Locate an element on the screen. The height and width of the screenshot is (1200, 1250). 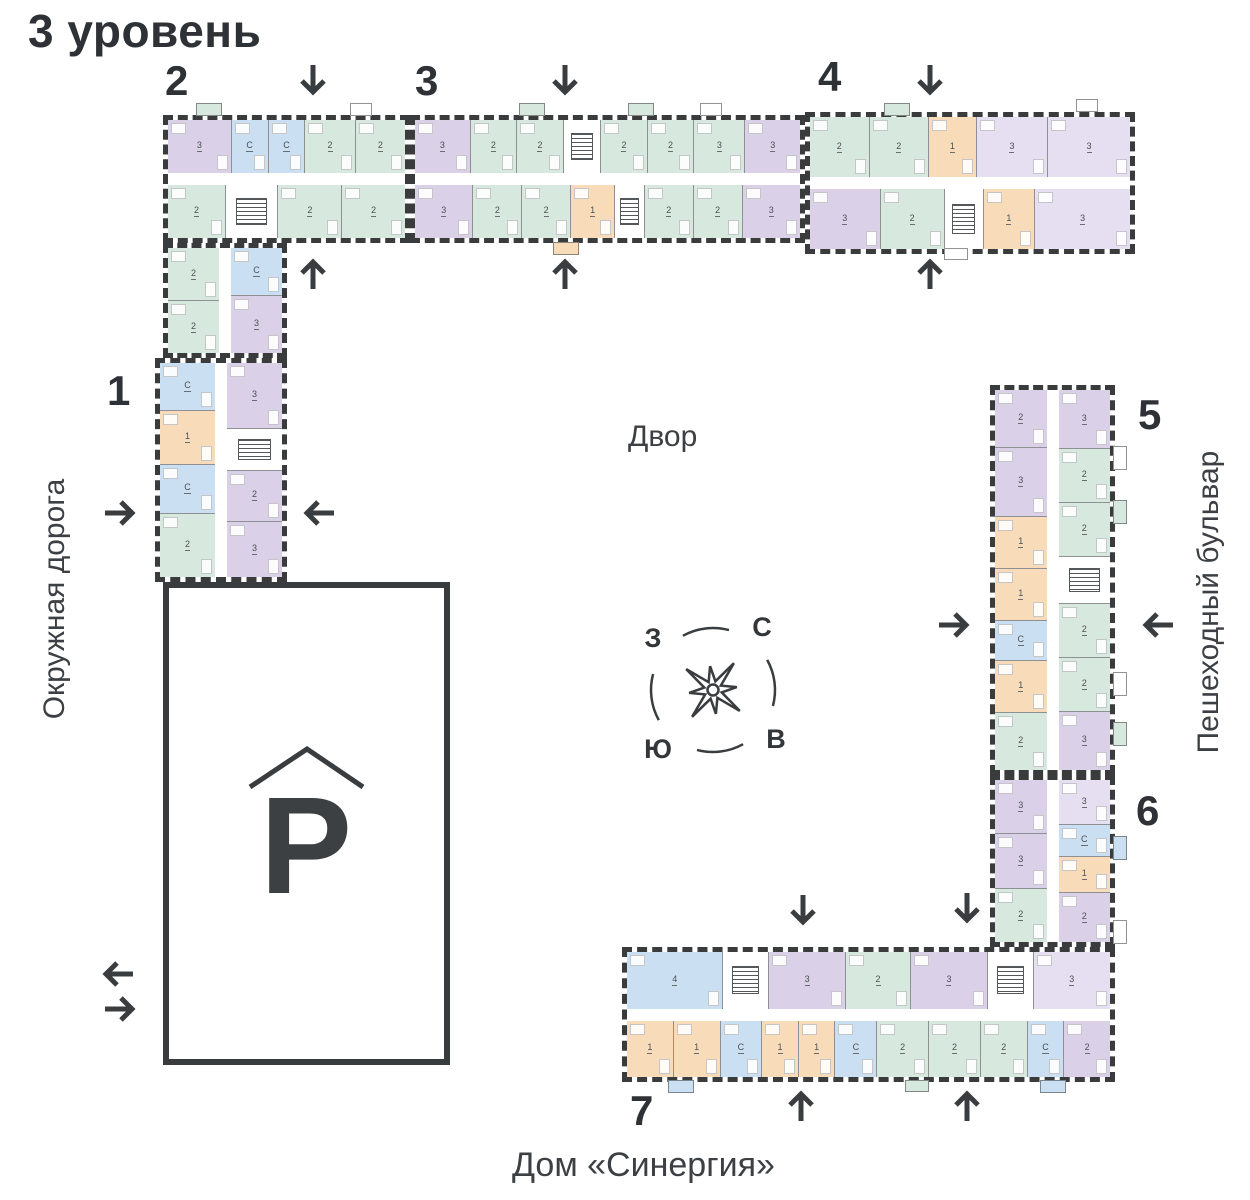
parking-symbol: P is located at coordinates (306, 834).